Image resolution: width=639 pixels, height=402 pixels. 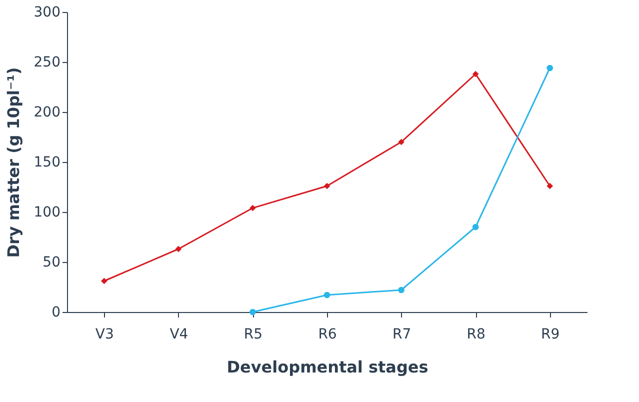 What do you see at coordinates (402, 334) in the screenshot?
I see `x-tick-label: R7` at bounding box center [402, 334].